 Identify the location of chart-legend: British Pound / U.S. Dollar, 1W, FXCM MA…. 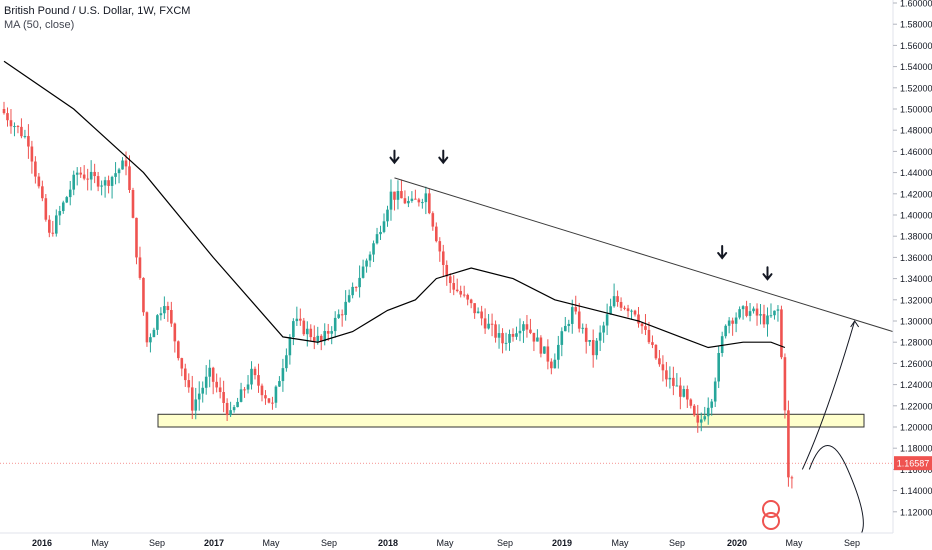
(97, 18).